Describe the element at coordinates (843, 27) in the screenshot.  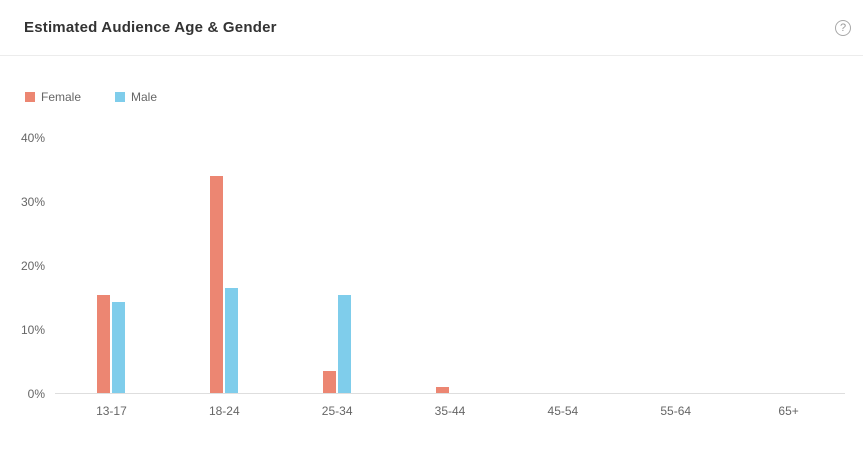
I see `help-icon: ?` at that location.